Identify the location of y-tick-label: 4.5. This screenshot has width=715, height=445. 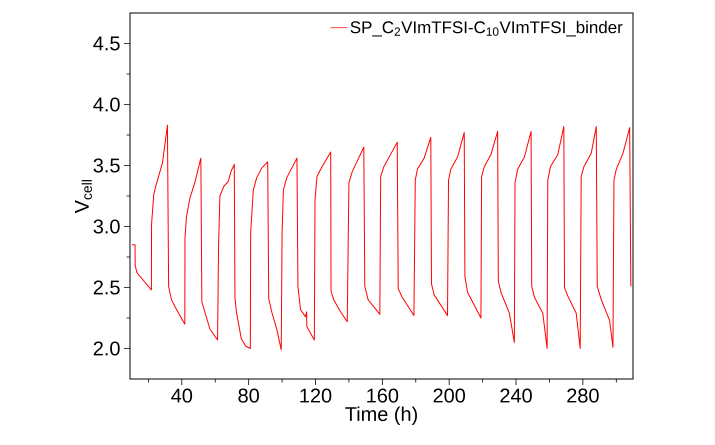
(106, 43).